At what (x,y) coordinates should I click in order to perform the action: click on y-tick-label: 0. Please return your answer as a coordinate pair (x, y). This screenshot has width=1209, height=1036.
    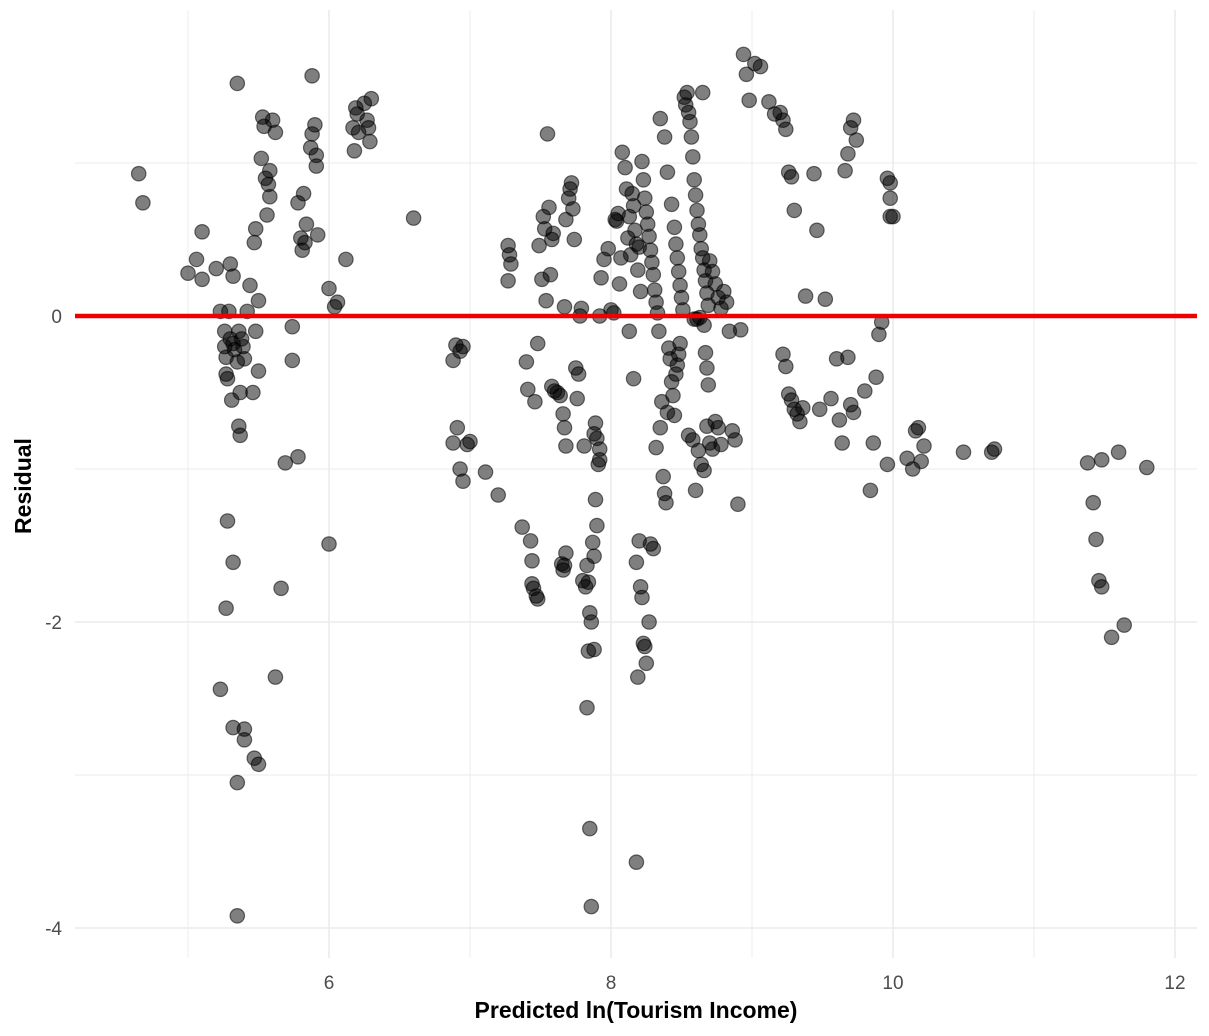
    Looking at the image, I should click on (56, 317).